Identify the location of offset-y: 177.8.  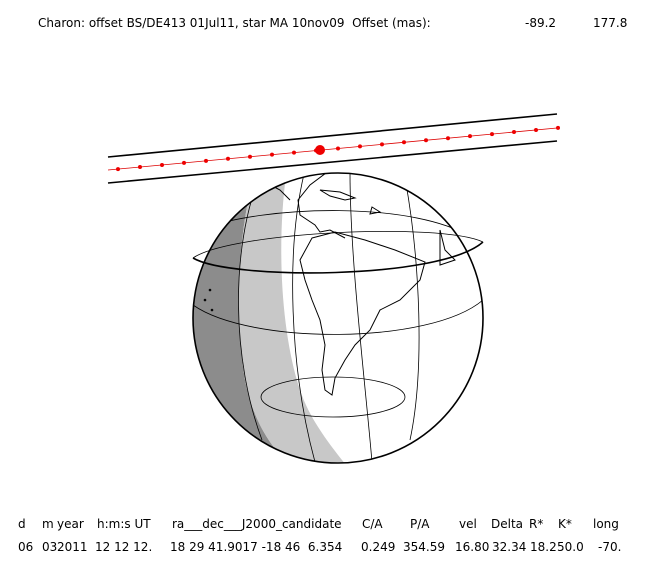
(610, 23).